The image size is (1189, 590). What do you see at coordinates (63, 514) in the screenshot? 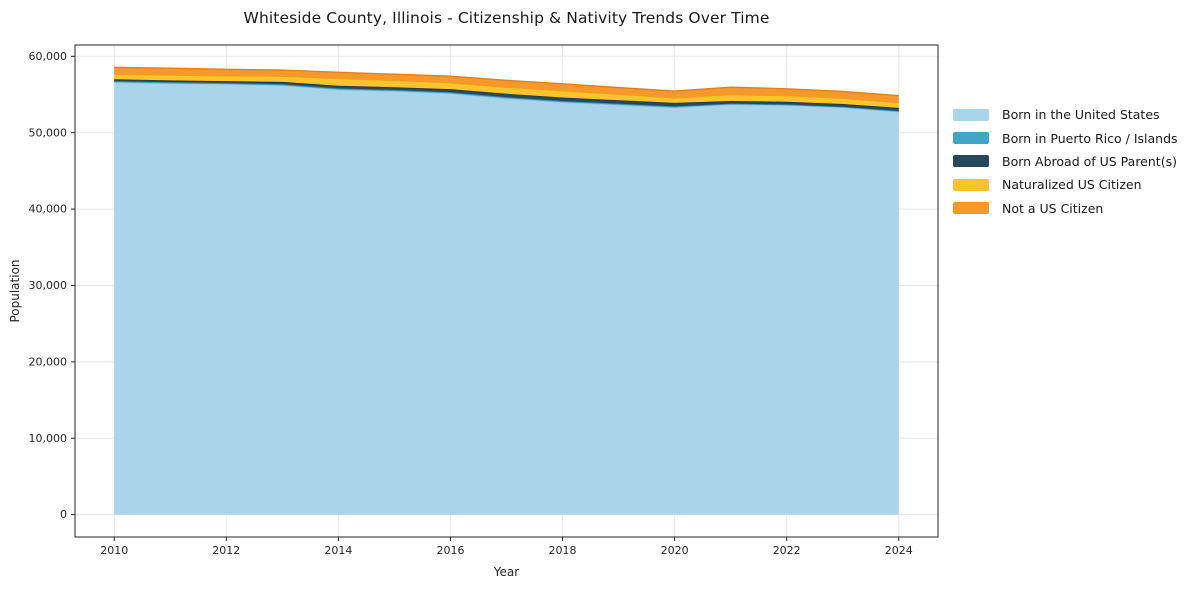
I see `y-tick-label: 0` at bounding box center [63, 514].